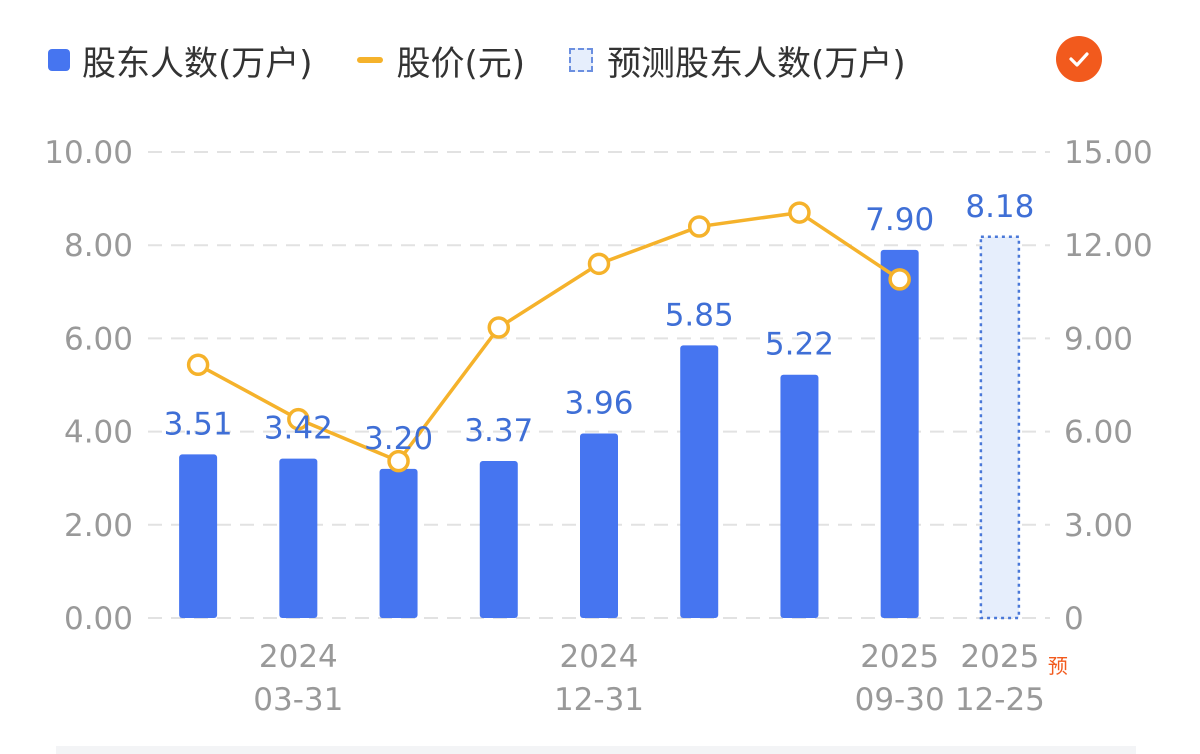  What do you see at coordinates (461, 63) in the screenshot?
I see `legend-label-price: 股价(元)` at bounding box center [461, 63].